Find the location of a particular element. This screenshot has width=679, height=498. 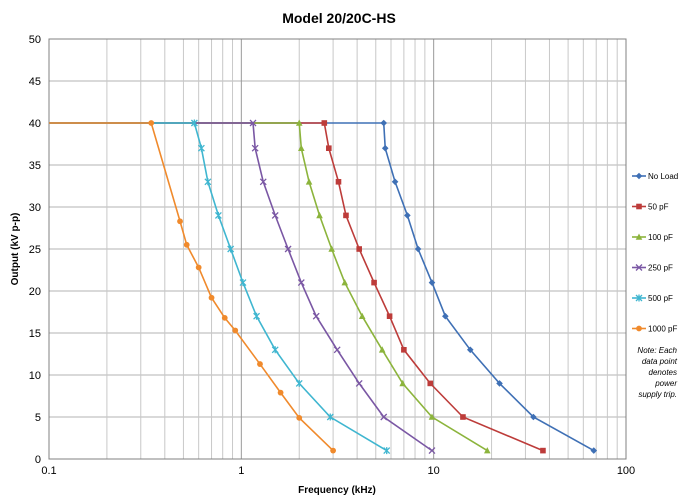

y-tick-label: 10 is located at coordinates (35, 376).